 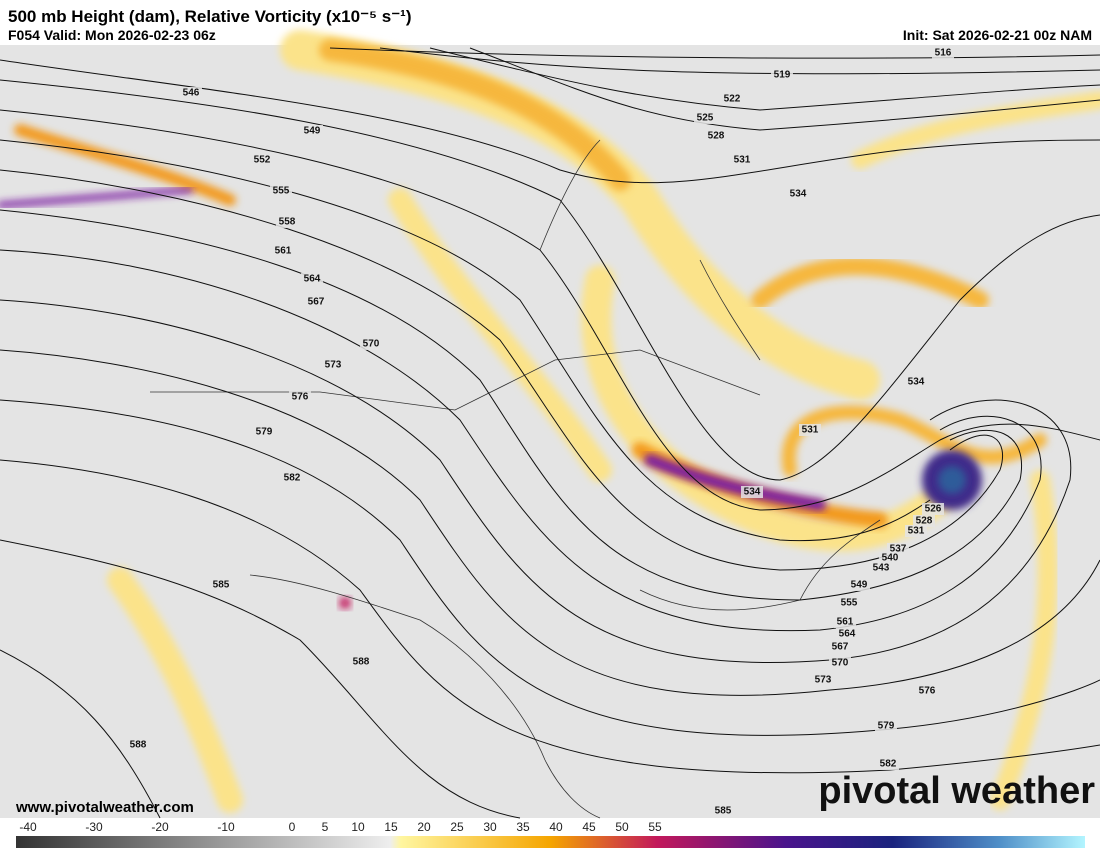 What do you see at coordinates (556, 827) in the screenshot?
I see `colorbar-tick-label: 40` at bounding box center [556, 827].